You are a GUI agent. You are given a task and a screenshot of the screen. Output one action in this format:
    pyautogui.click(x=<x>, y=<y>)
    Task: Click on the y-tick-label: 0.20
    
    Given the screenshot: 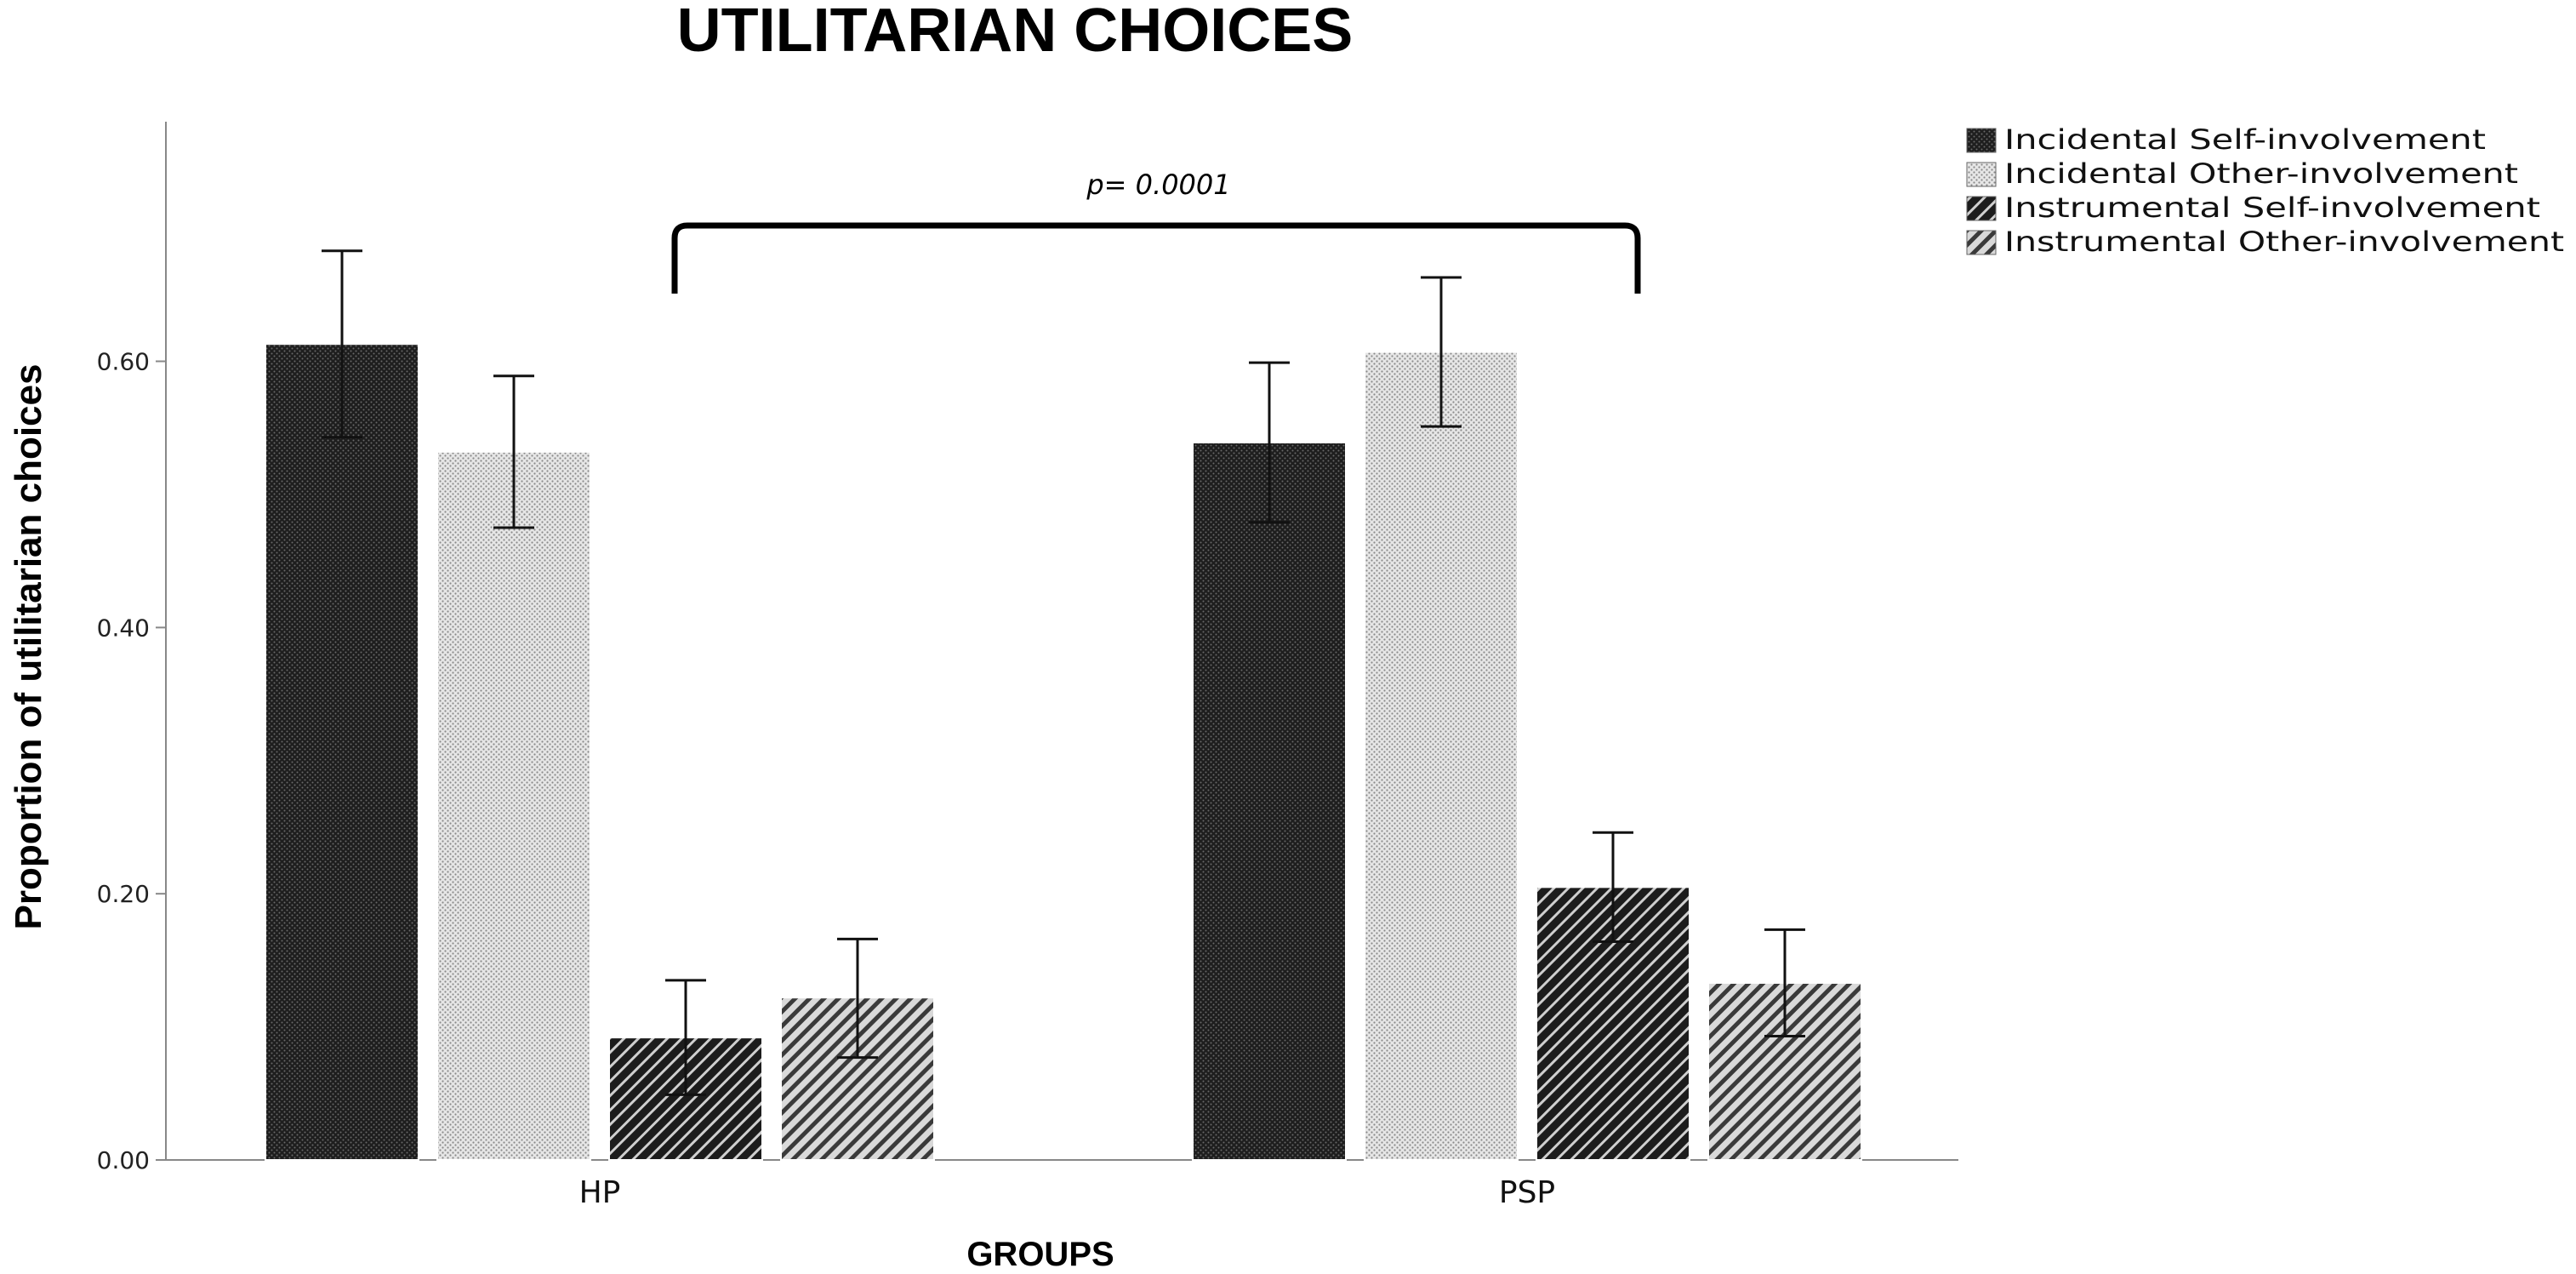 What is the action you would take?
    pyautogui.click(x=124, y=894)
    